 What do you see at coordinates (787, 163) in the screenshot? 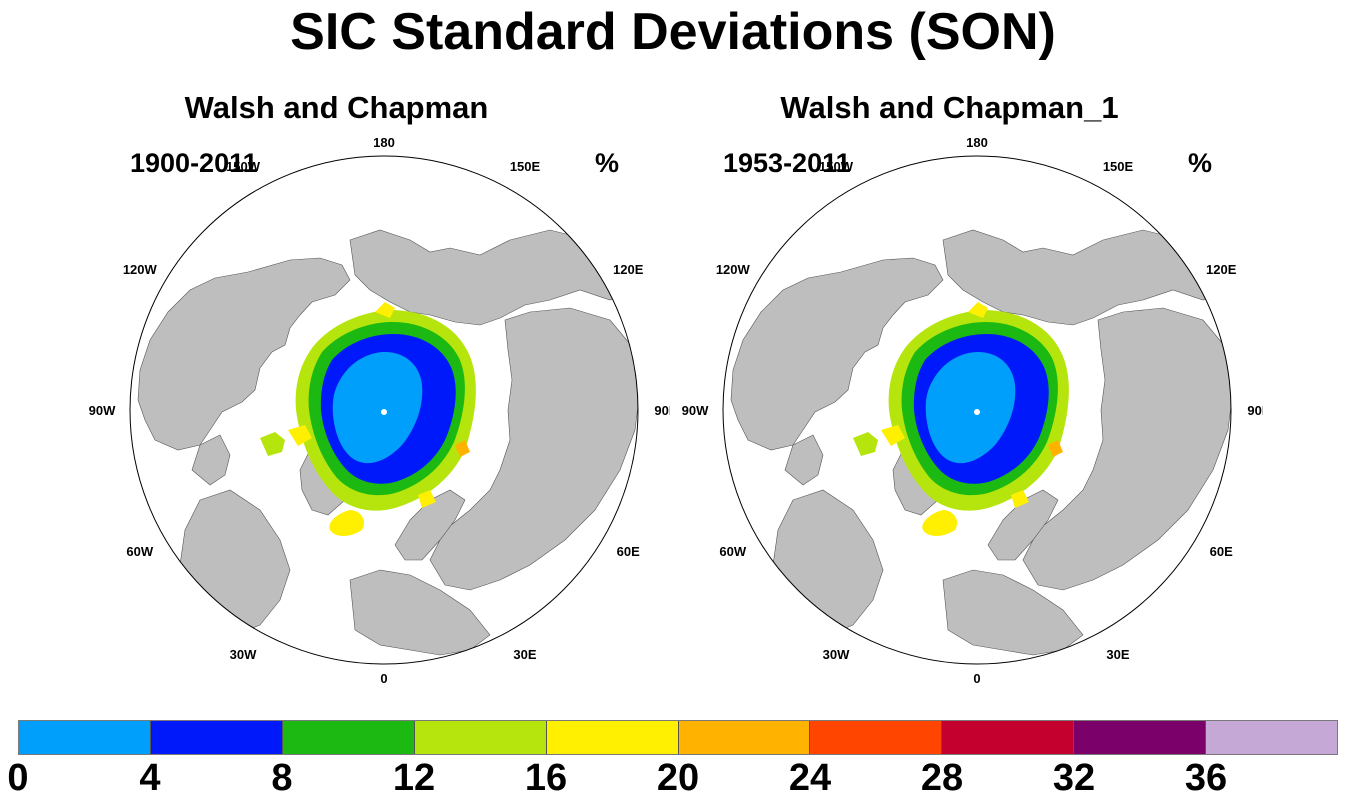
I see `period-label: 1953-2011` at bounding box center [787, 163].